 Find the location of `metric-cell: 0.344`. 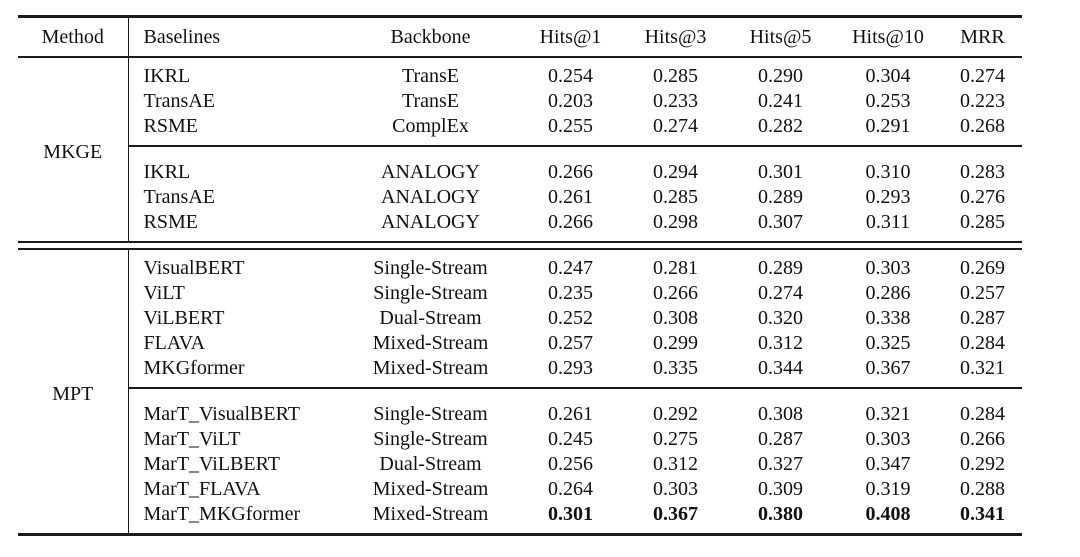

metric-cell: 0.344 is located at coordinates (780, 368).